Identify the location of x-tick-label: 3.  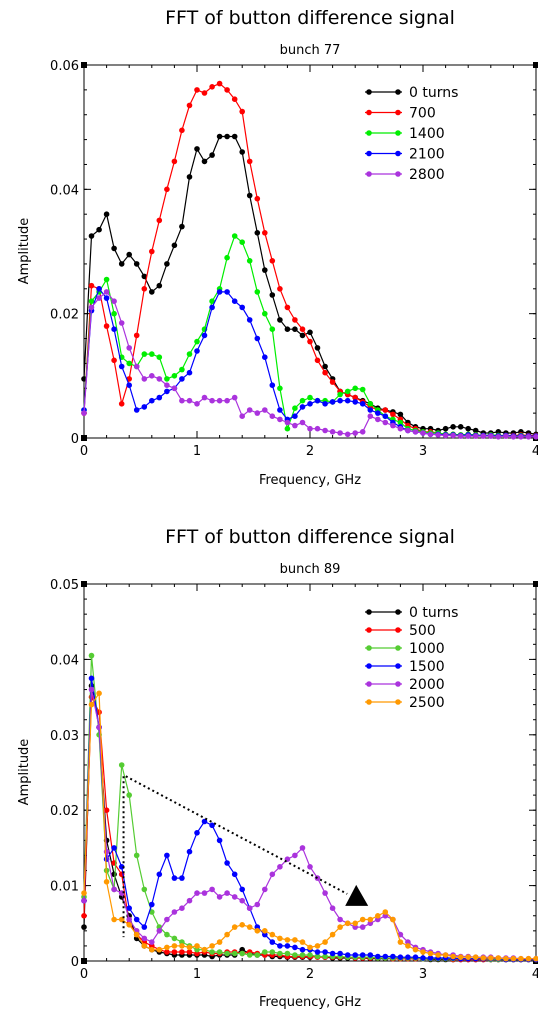
(423, 974).